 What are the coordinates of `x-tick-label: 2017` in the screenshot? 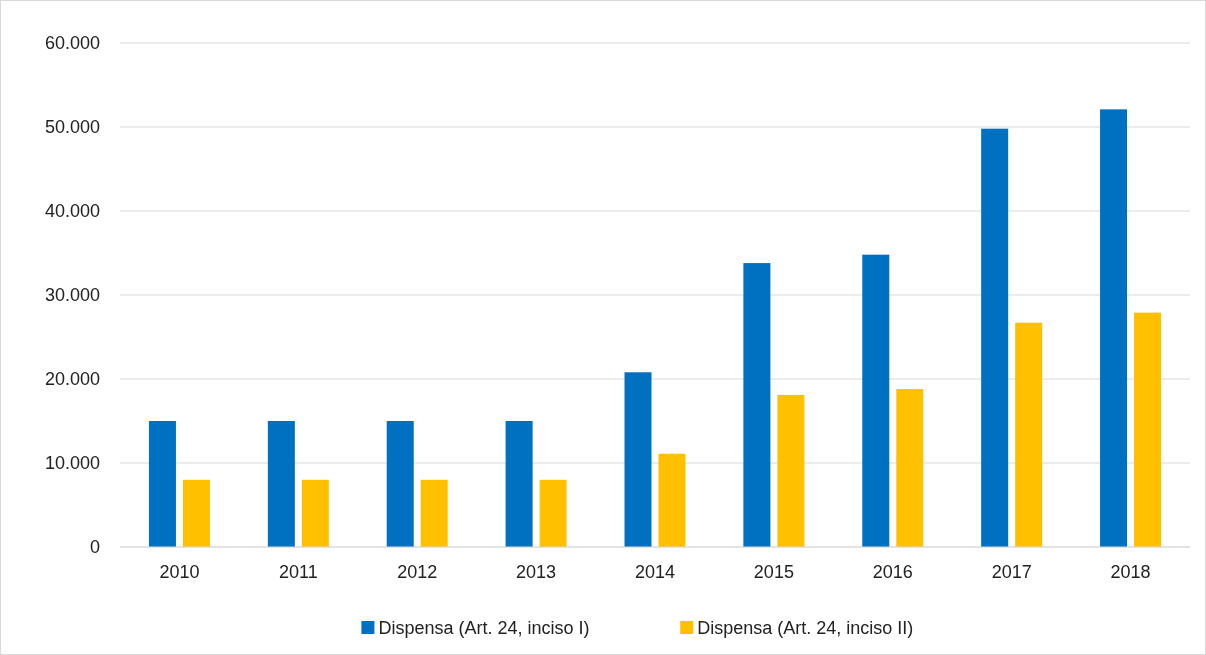 It's located at (1011, 572).